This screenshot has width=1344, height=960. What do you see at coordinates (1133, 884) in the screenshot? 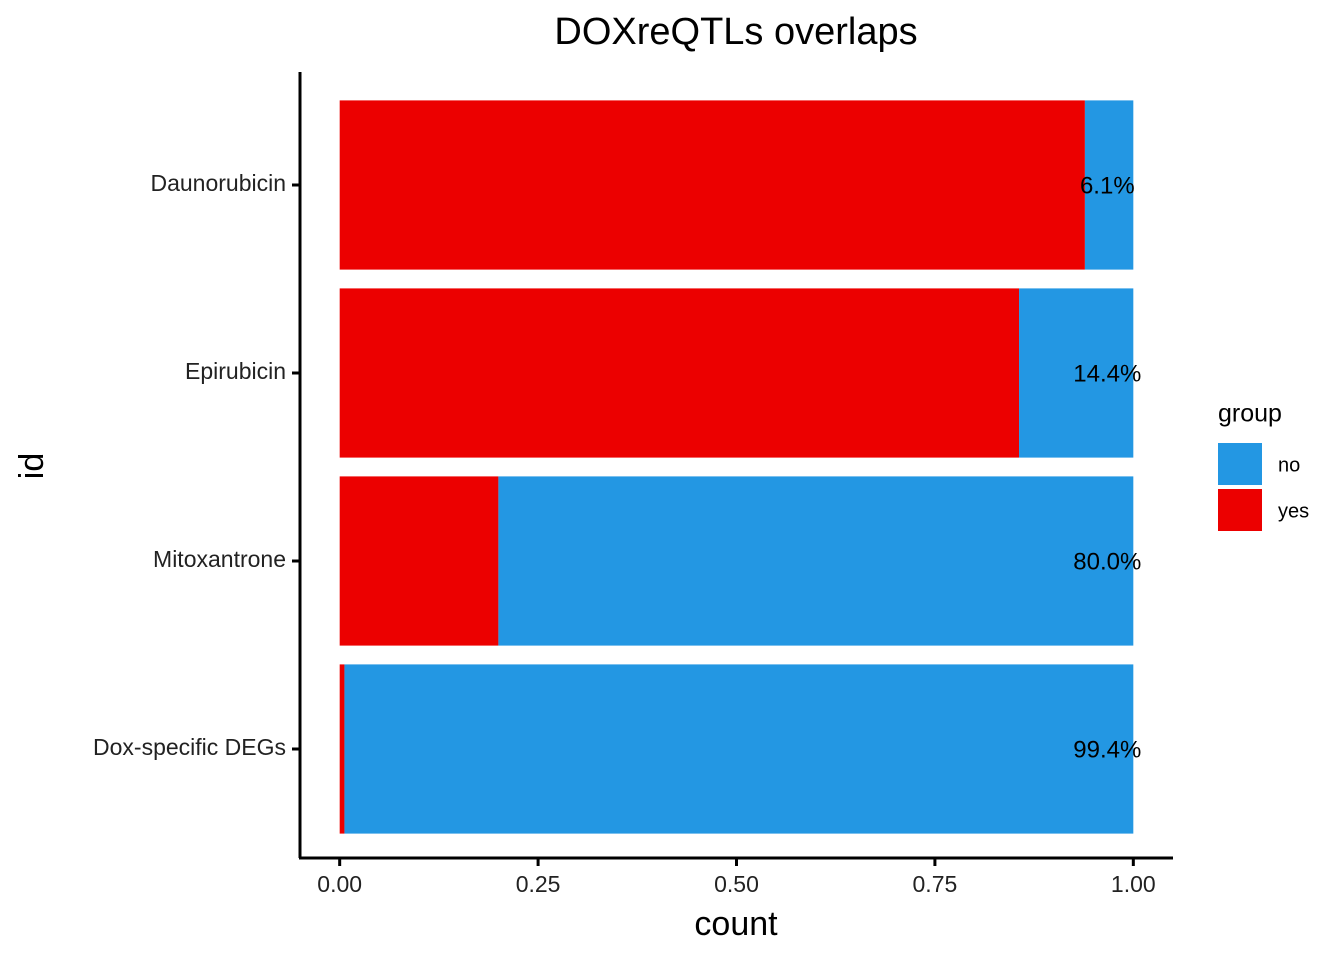
I see `x-tick-label: 1.00` at bounding box center [1133, 884].